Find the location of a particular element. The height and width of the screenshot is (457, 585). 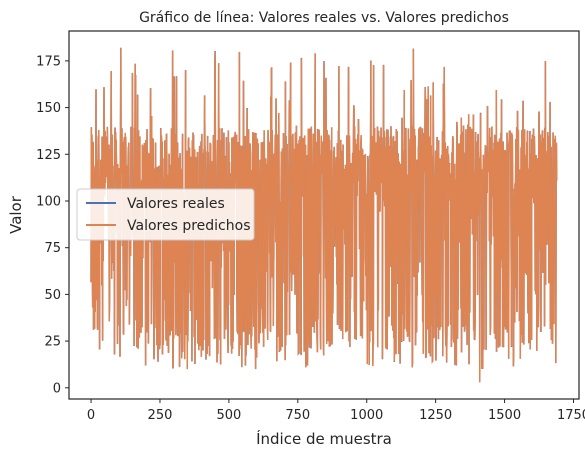

x-tick-label: 1000 is located at coordinates (366, 415).